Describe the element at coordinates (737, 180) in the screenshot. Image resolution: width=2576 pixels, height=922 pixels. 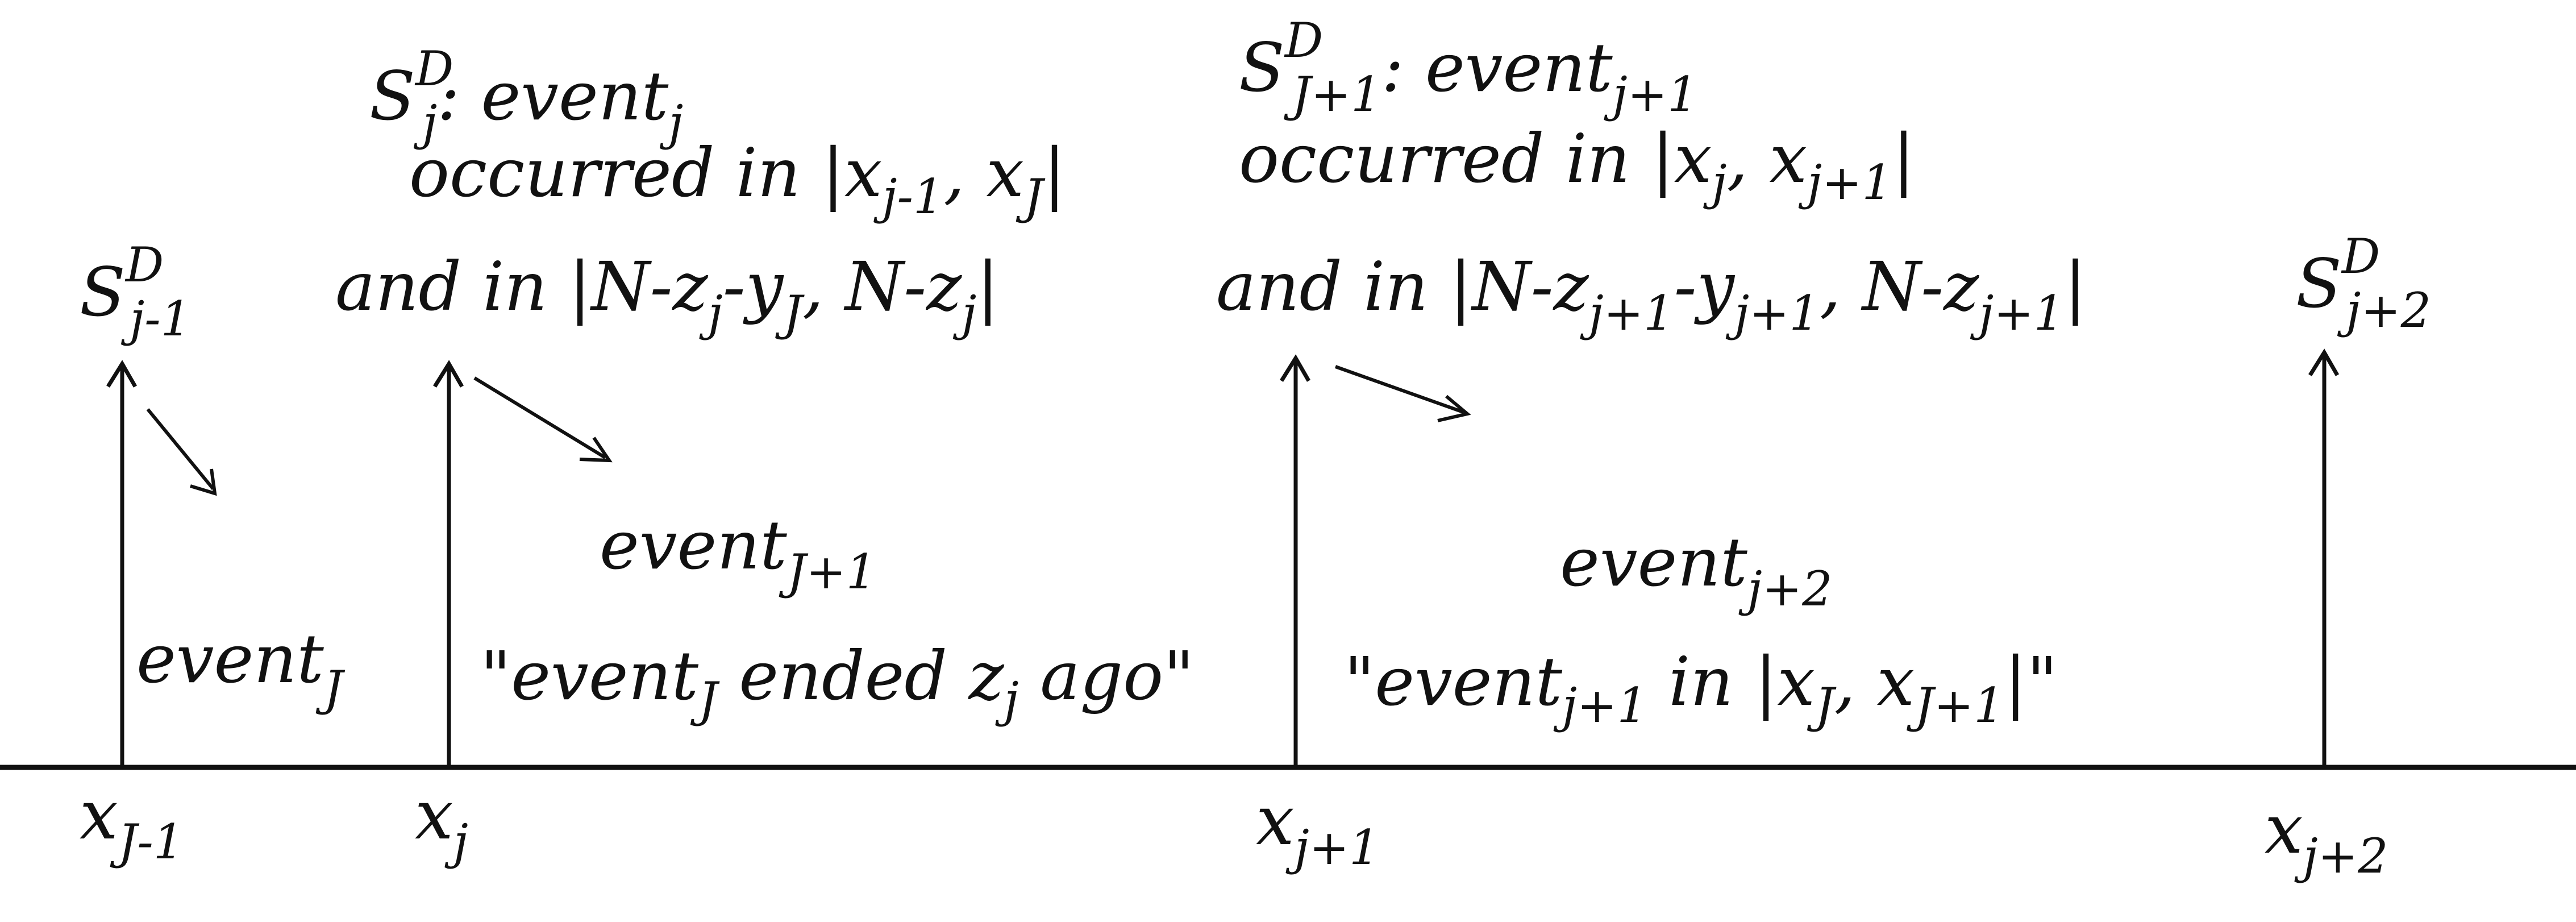
I see `annotation-j-line2: occurred in |xj-1, xJ|` at that location.